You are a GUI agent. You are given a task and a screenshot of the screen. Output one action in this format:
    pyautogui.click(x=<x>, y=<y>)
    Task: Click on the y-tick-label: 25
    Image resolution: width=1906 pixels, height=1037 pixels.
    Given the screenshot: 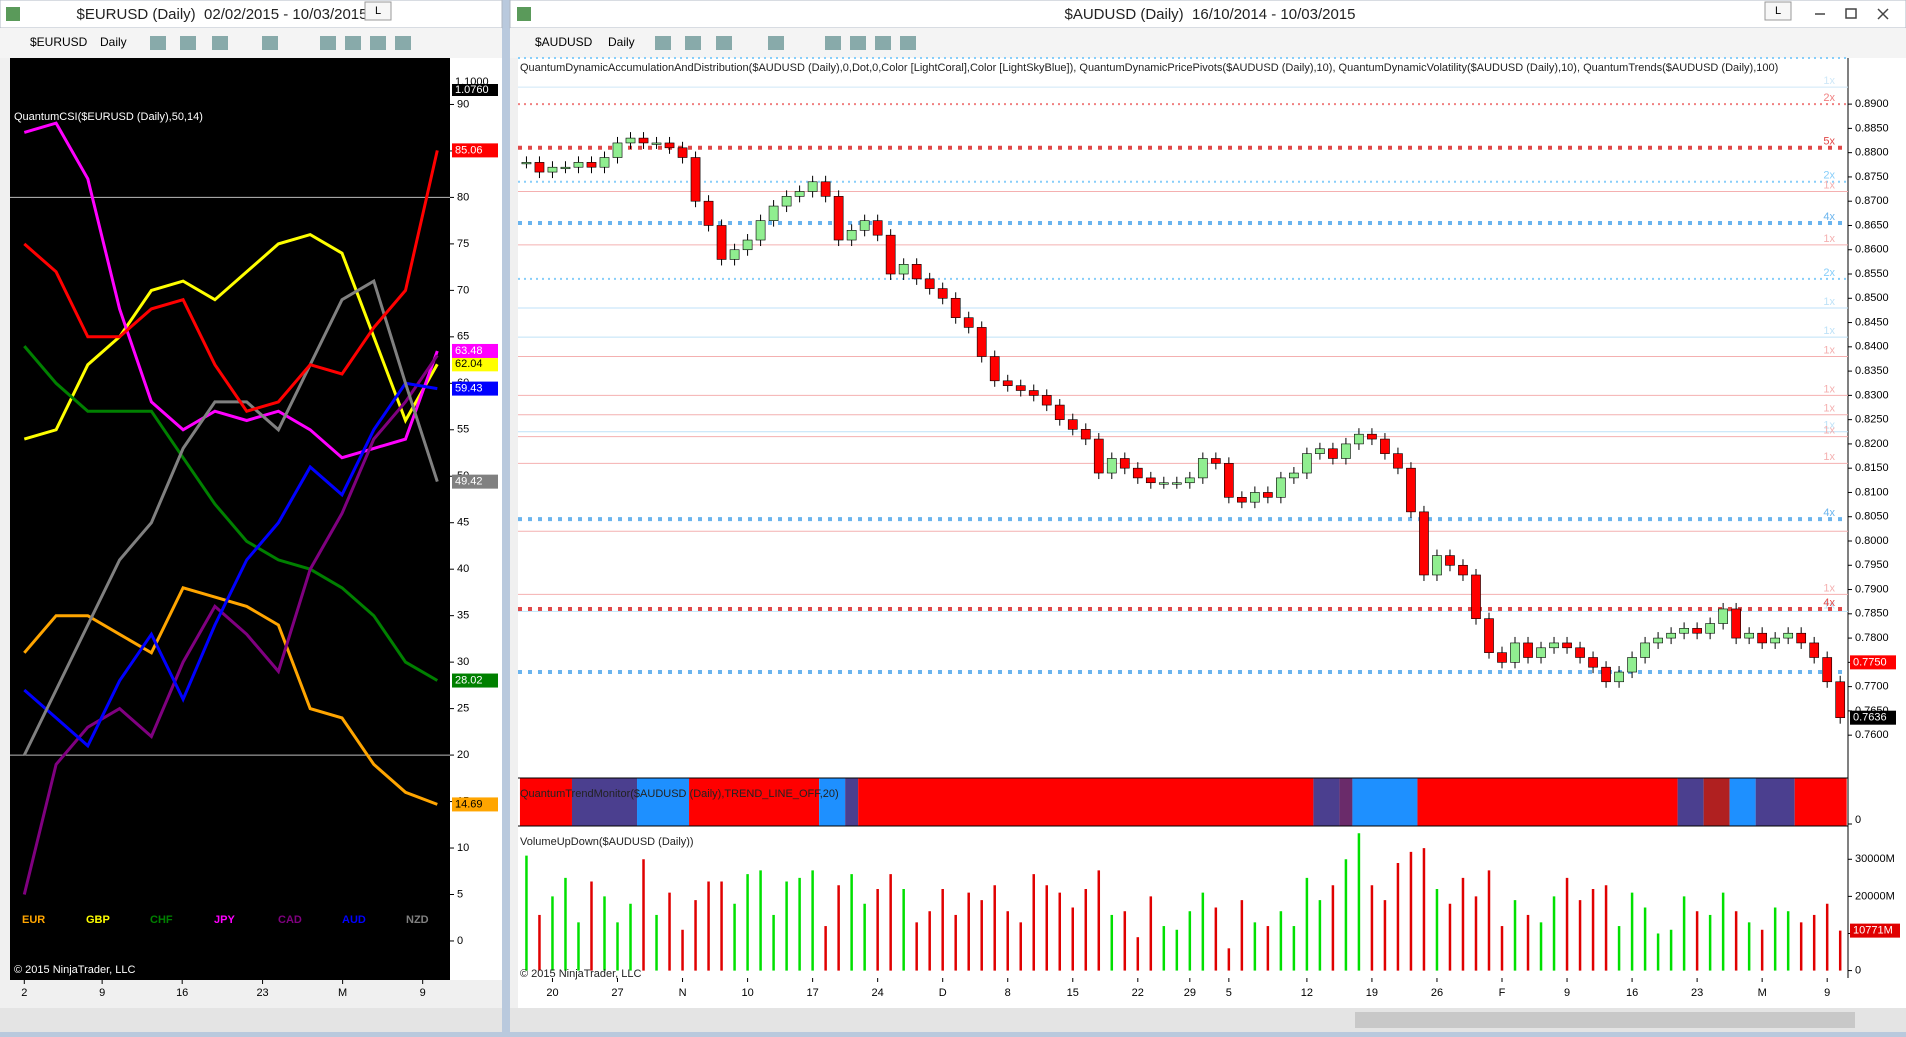 What is the action you would take?
    pyautogui.click(x=463, y=709)
    